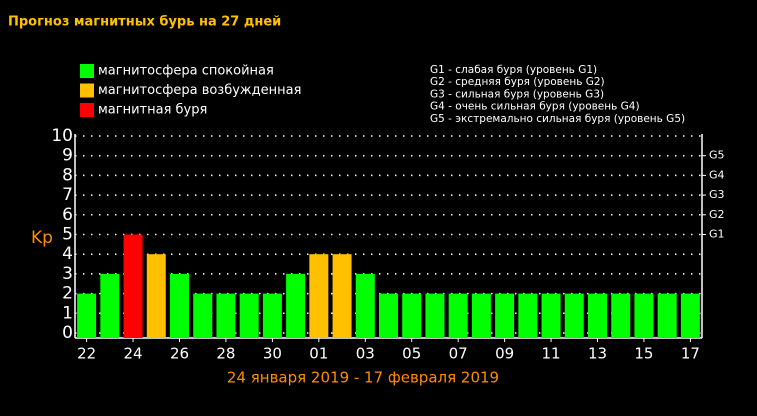  Describe the element at coordinates (458, 354) in the screenshot. I see `x-tick-label: 07` at that location.